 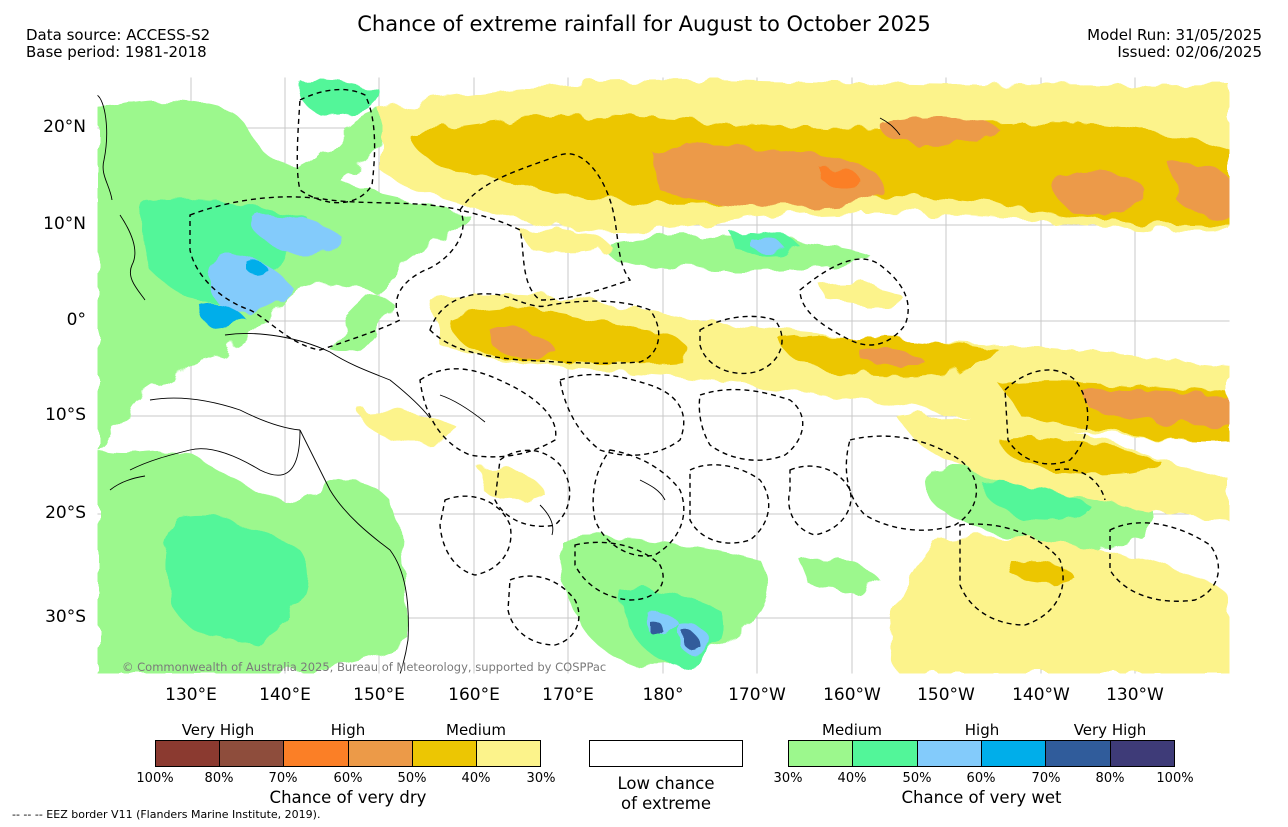 What do you see at coordinates (76, 320) in the screenshot?
I see `lat-label-0: 0°` at bounding box center [76, 320].